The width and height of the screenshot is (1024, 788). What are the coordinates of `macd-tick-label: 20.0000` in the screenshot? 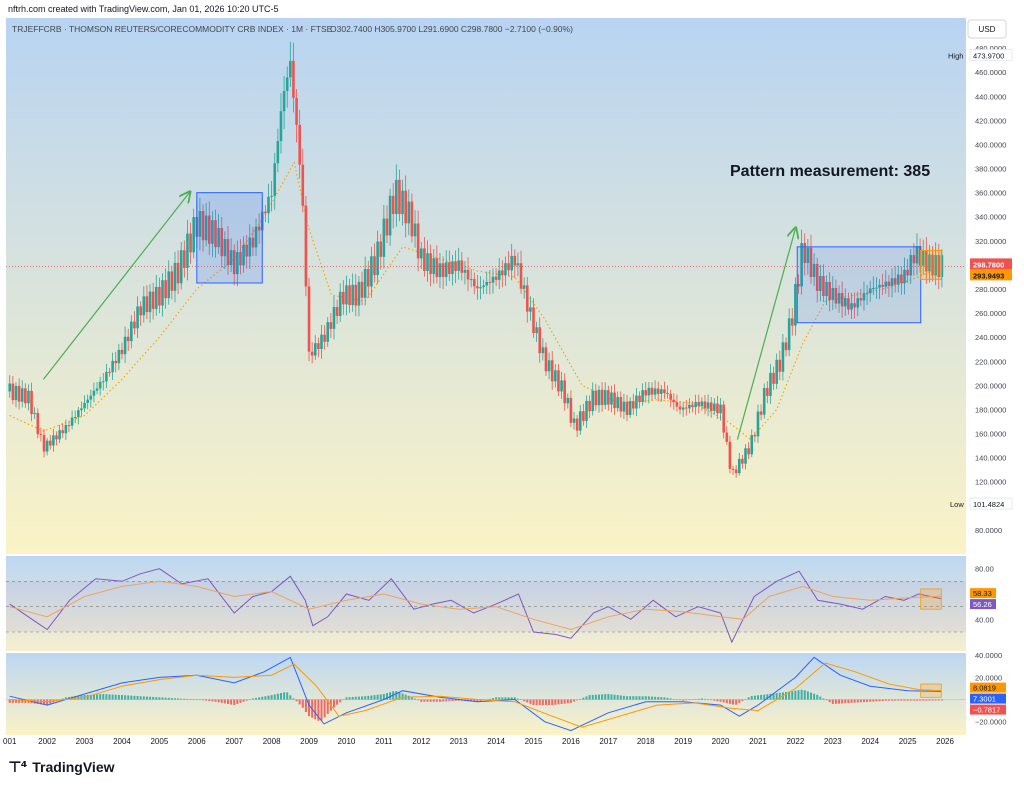 It's located at (988, 677).